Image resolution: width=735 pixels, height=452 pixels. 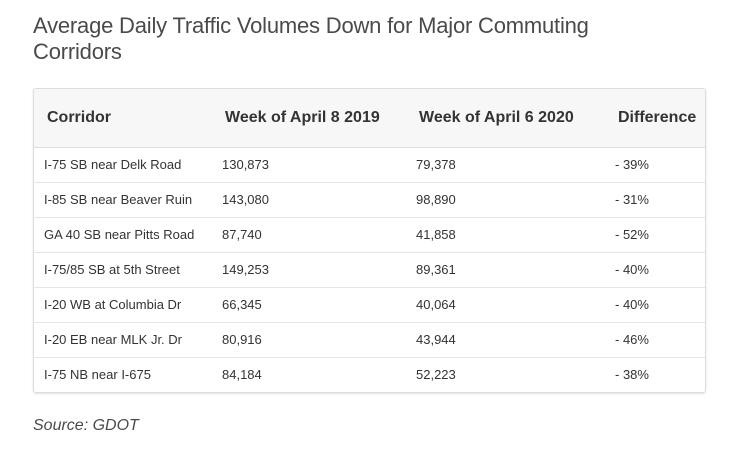 I want to click on table-cell: I-20 EB near MLK Jr. Dr, so click(x=128, y=339).